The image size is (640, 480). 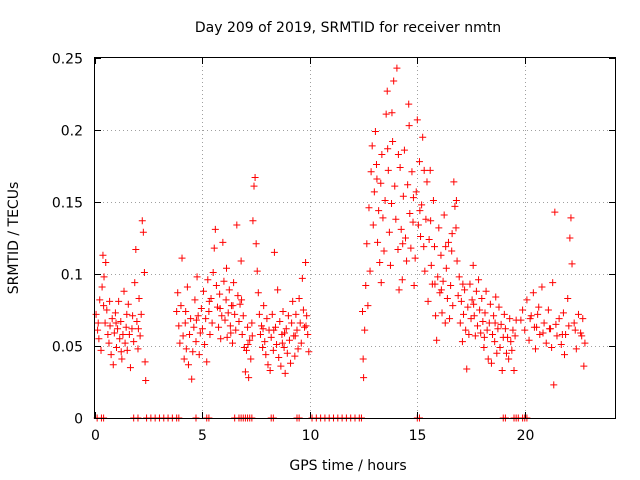 What do you see at coordinates (202, 436) in the screenshot?
I see `x-tick-label: 5` at bounding box center [202, 436].